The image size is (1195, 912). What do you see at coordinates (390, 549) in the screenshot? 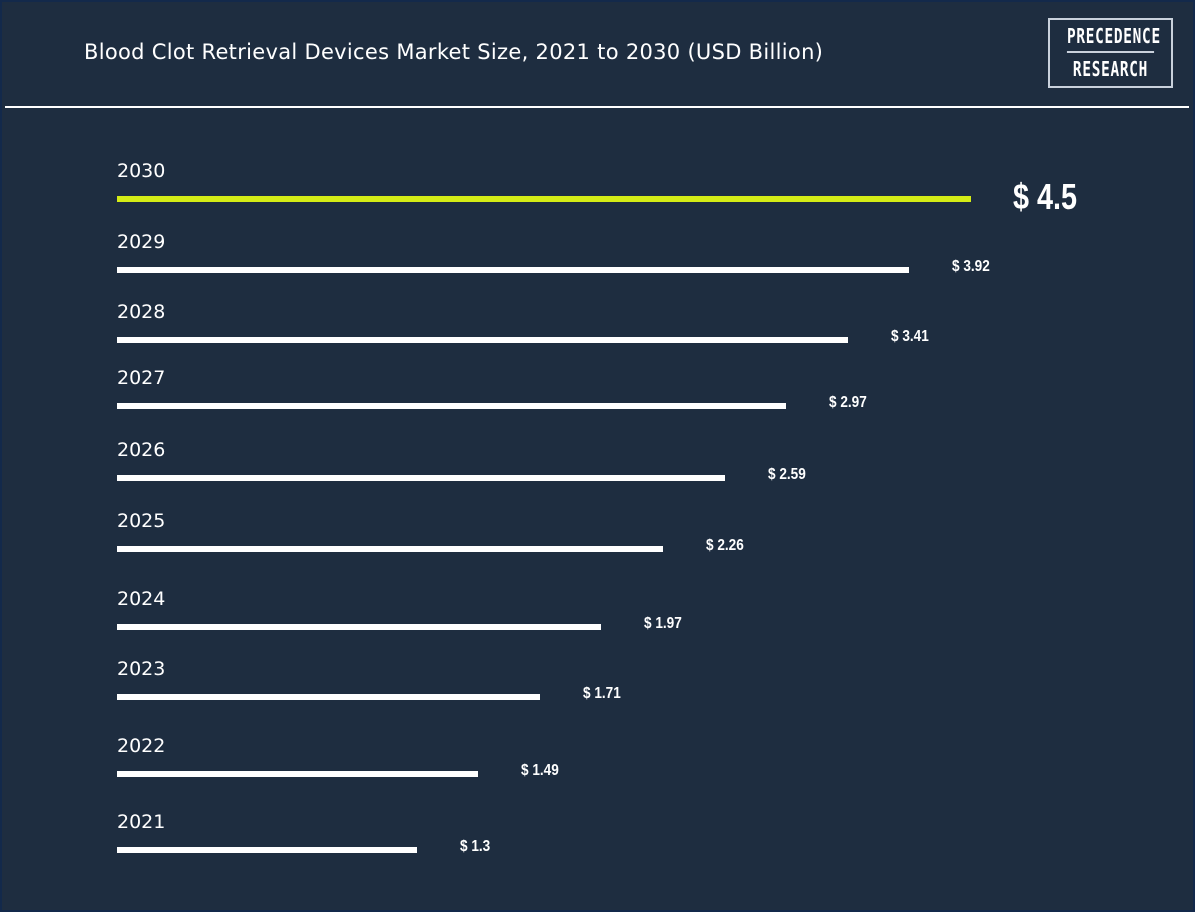
I see `bar-2025` at bounding box center [390, 549].